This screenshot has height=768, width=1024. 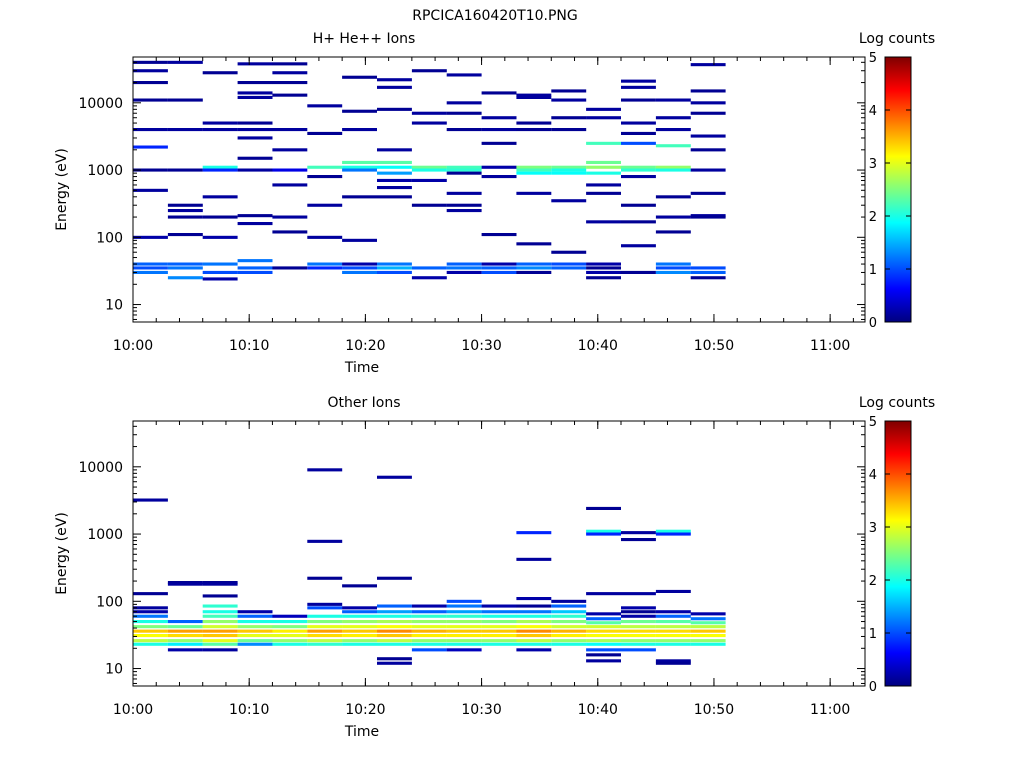 What do you see at coordinates (714, 346) in the screenshot?
I see `x-tick-label: 10:50` at bounding box center [714, 346].